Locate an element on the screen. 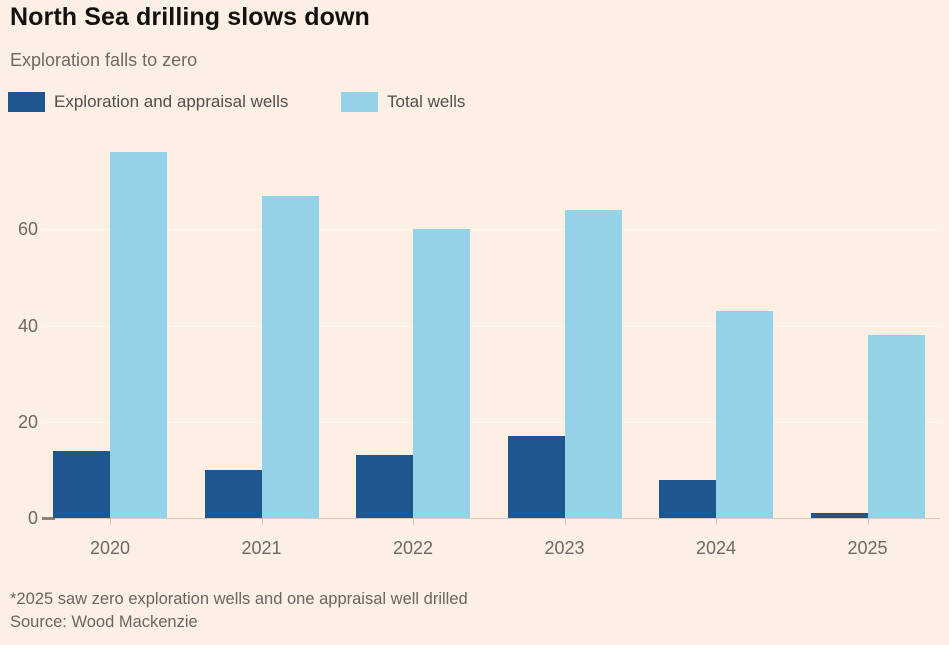 The height and width of the screenshot is (645, 949). source-line: Source: Wood Mackenzie is located at coordinates (104, 622).